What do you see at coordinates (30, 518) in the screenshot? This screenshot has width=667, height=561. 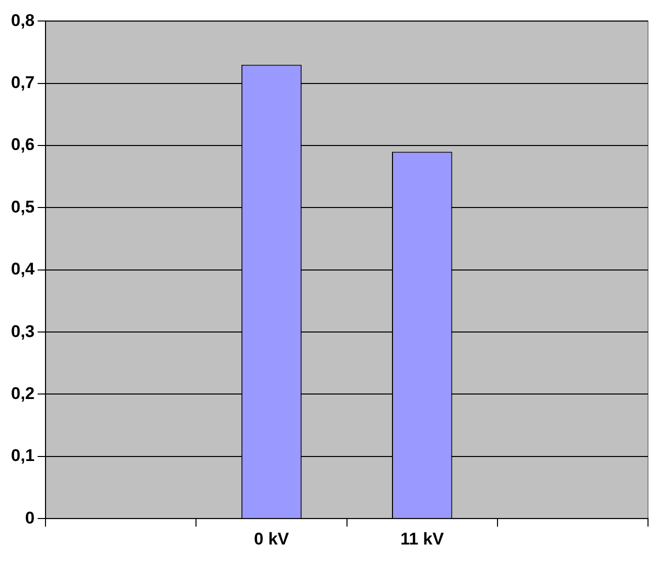 I see `y-tick-label: 0` at bounding box center [30, 518].